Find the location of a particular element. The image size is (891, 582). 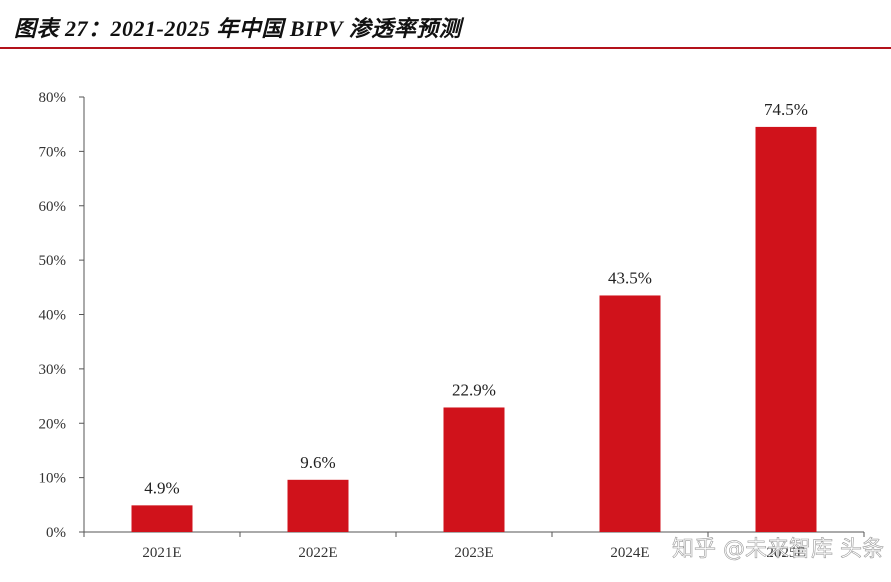

x-tick-label: 2025E is located at coordinates (785, 553).